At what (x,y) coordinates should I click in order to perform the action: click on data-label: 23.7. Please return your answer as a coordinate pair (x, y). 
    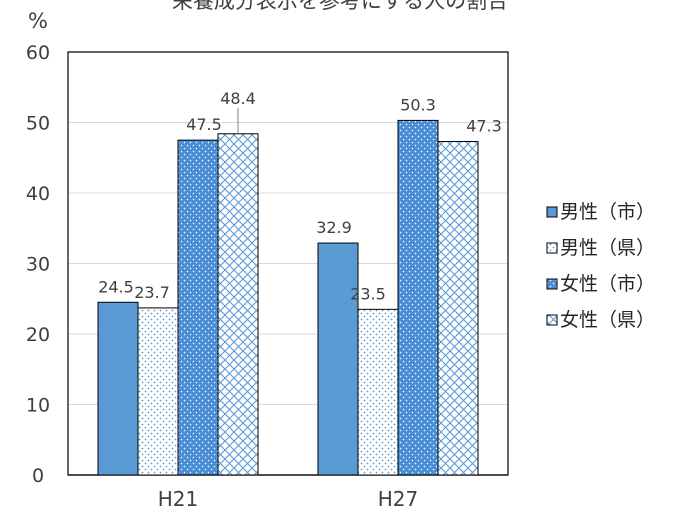
    Looking at the image, I should click on (152, 292).